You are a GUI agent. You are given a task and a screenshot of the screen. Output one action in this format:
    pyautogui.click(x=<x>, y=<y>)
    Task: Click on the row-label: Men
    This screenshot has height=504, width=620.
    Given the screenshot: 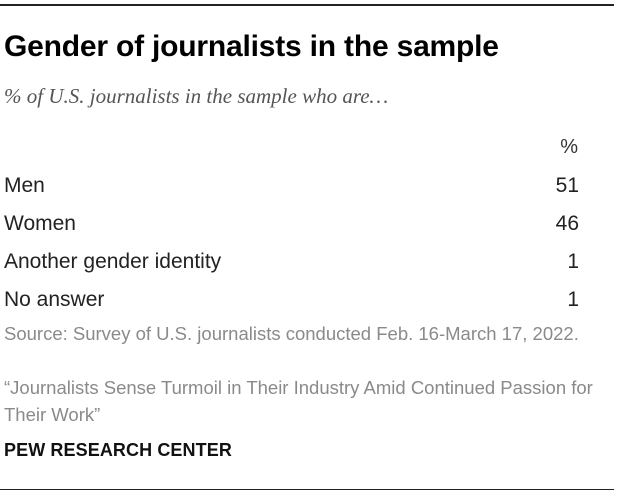 What is the action you would take?
    pyautogui.click(x=24, y=185)
    